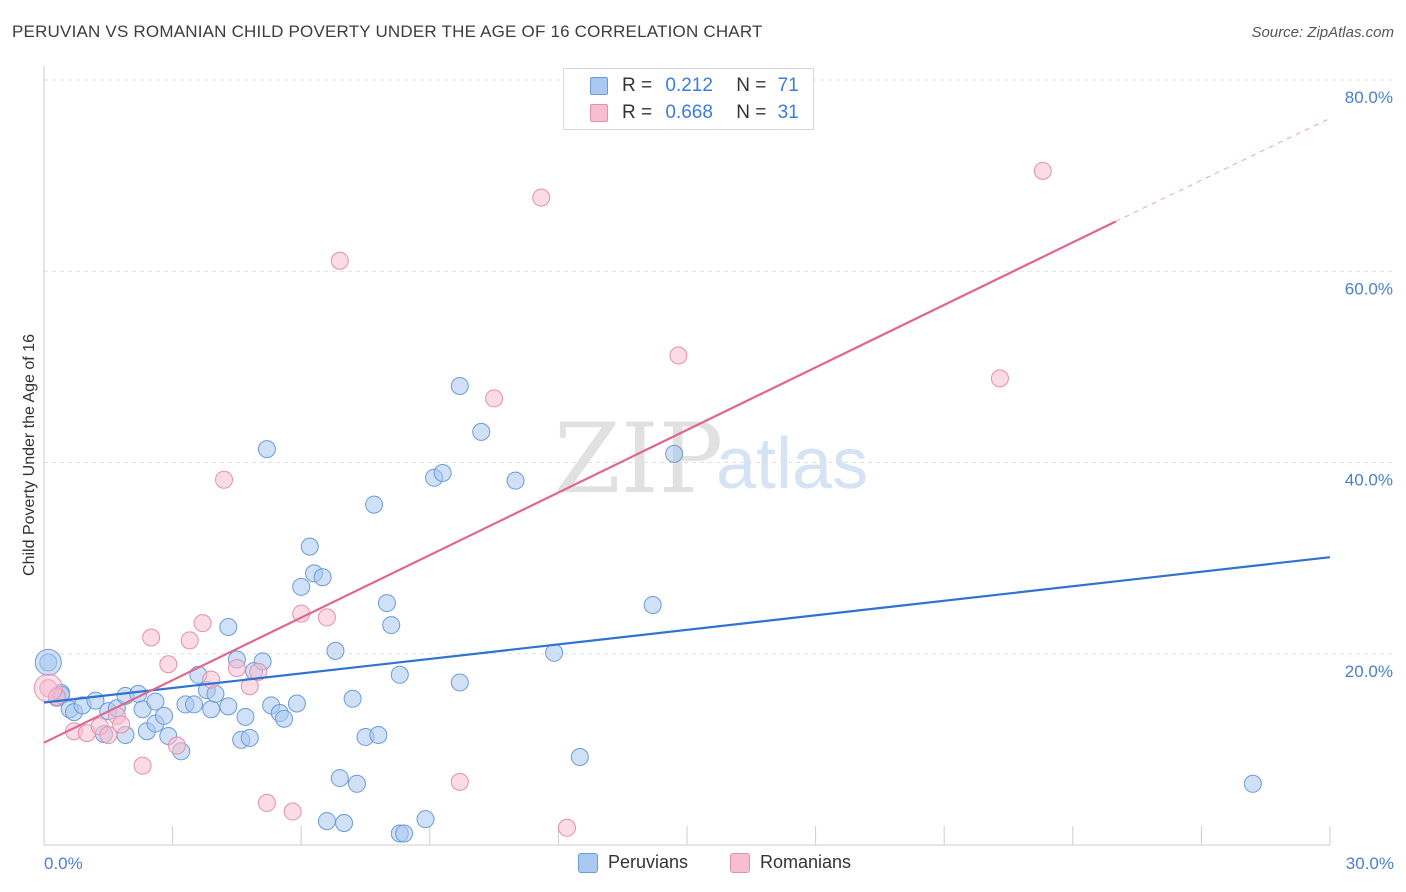 The height and width of the screenshot is (892, 1406). I want to click on y-axis-label: Child Poverty Under the Age of 16, so click(29, 455).